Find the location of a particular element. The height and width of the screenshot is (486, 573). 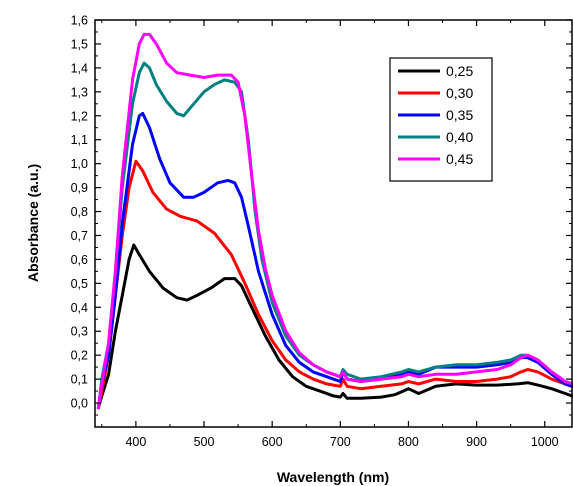

legend-box is located at coordinates (441, 119).